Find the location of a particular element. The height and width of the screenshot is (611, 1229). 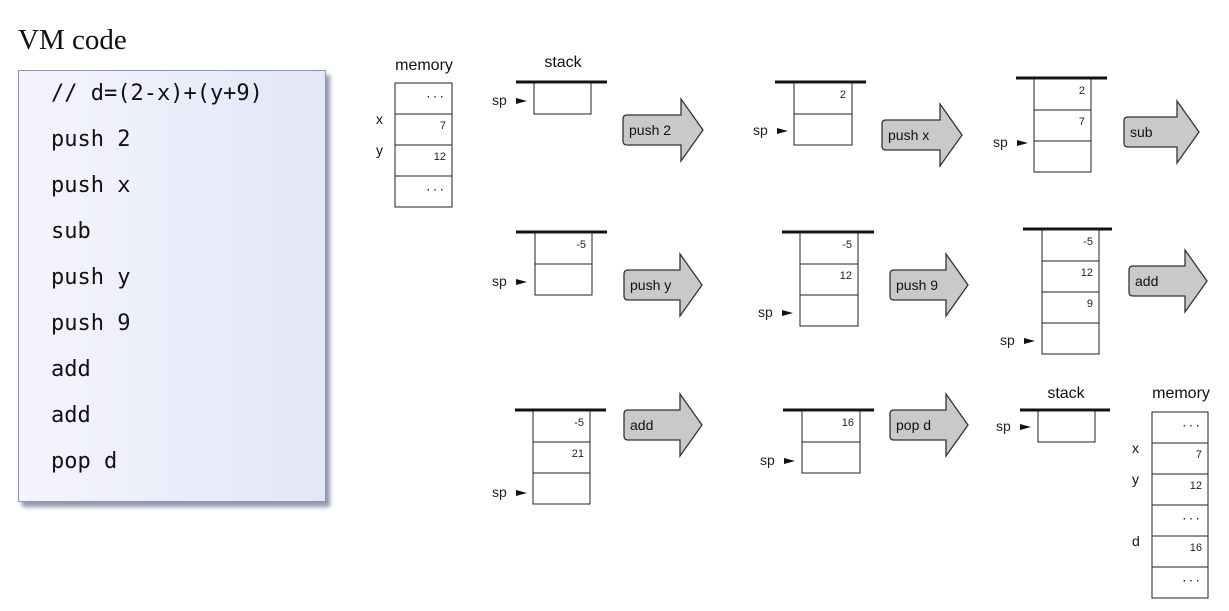

operation-label: push y is located at coordinates (650, 285).